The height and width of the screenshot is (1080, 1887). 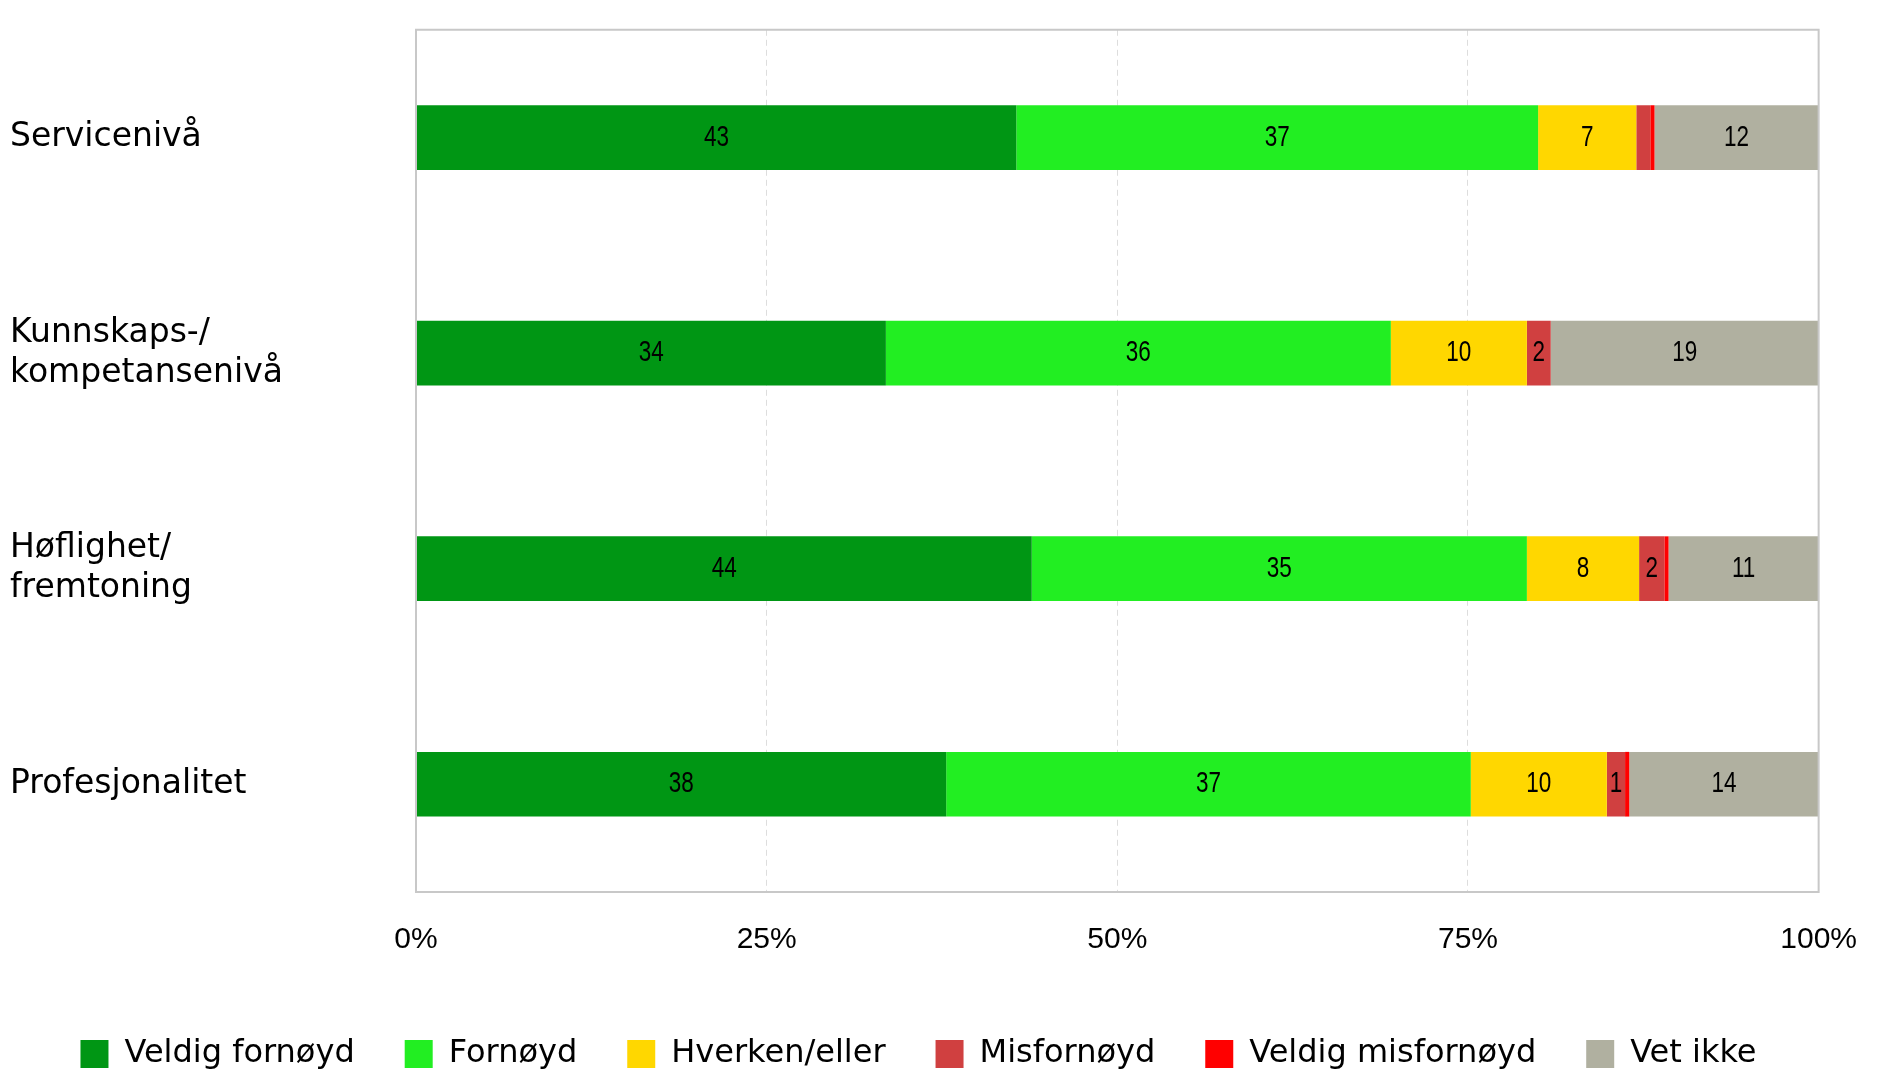 I want to click on y-tick-label: Høflighet/ fremtoning, so click(x=101, y=566).